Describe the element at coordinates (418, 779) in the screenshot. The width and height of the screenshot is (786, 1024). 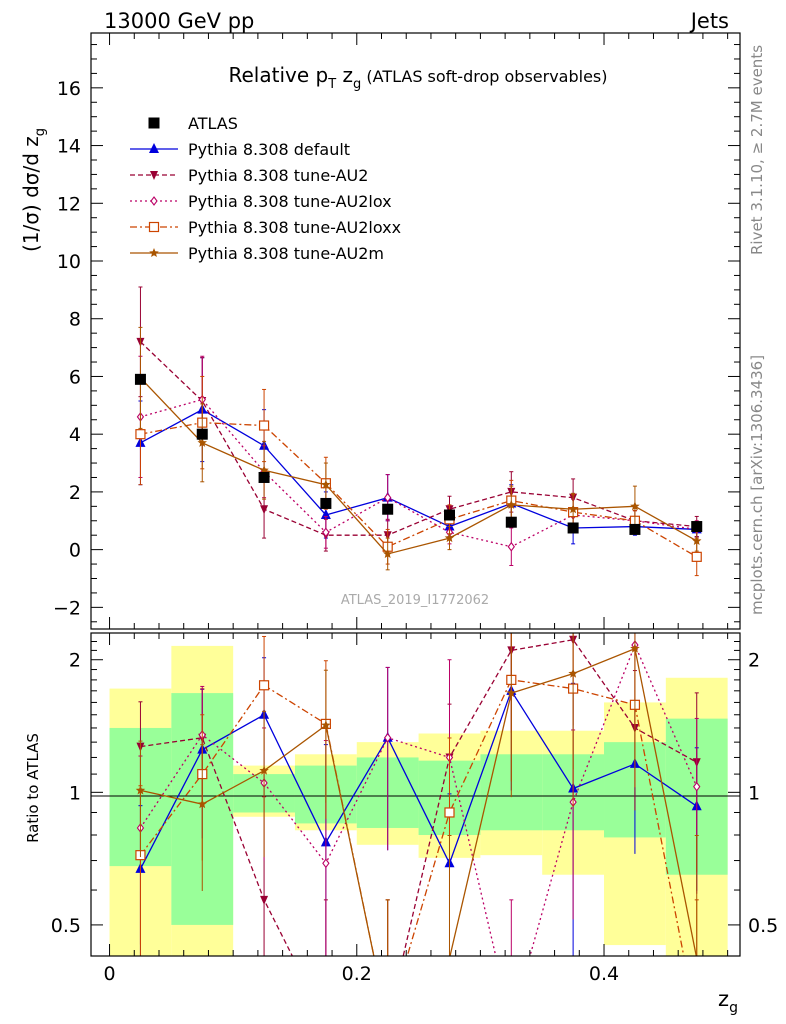
I see `ratio-line` at that location.